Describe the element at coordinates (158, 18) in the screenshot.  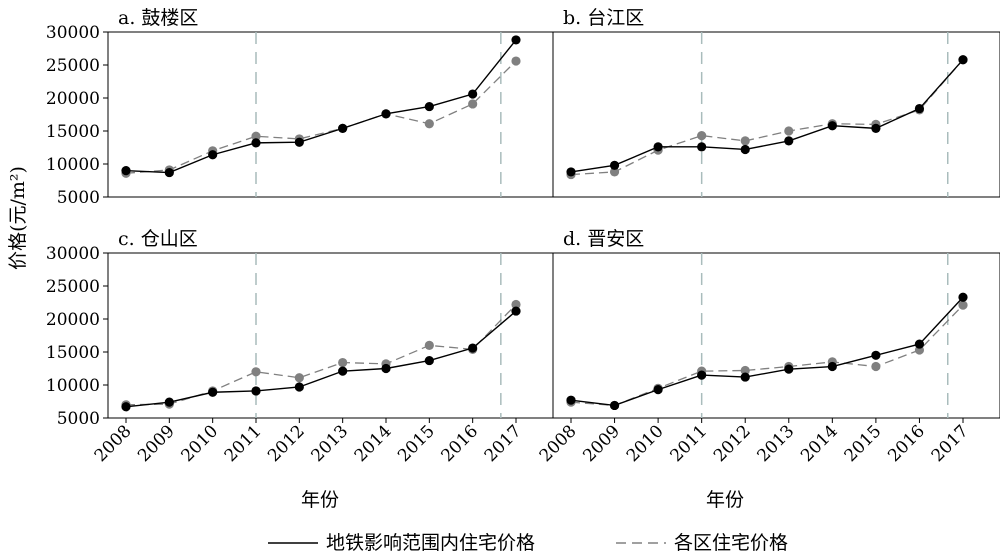
I see `panel-title: a. 鼓楼区` at that location.